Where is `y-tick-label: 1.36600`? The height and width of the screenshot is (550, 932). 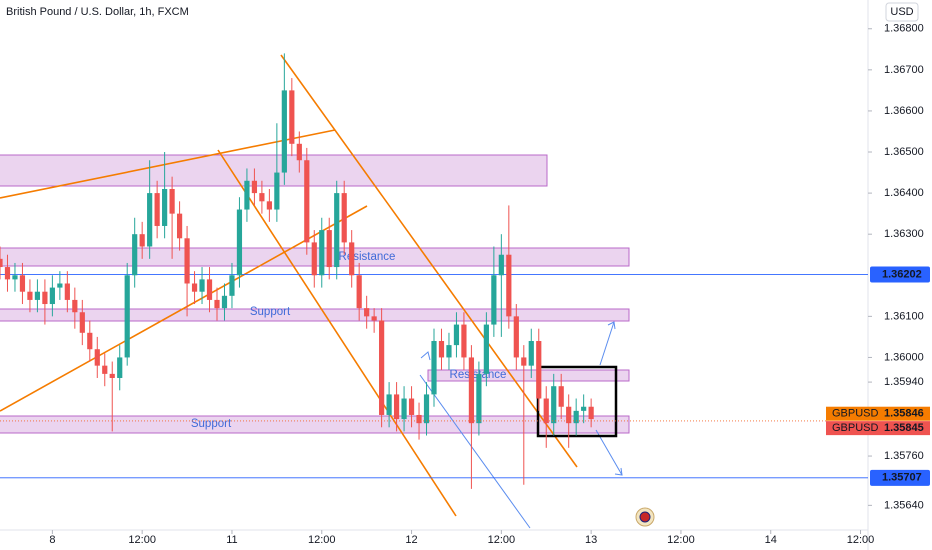
y-tick-label: 1.36600 is located at coordinates (904, 111).